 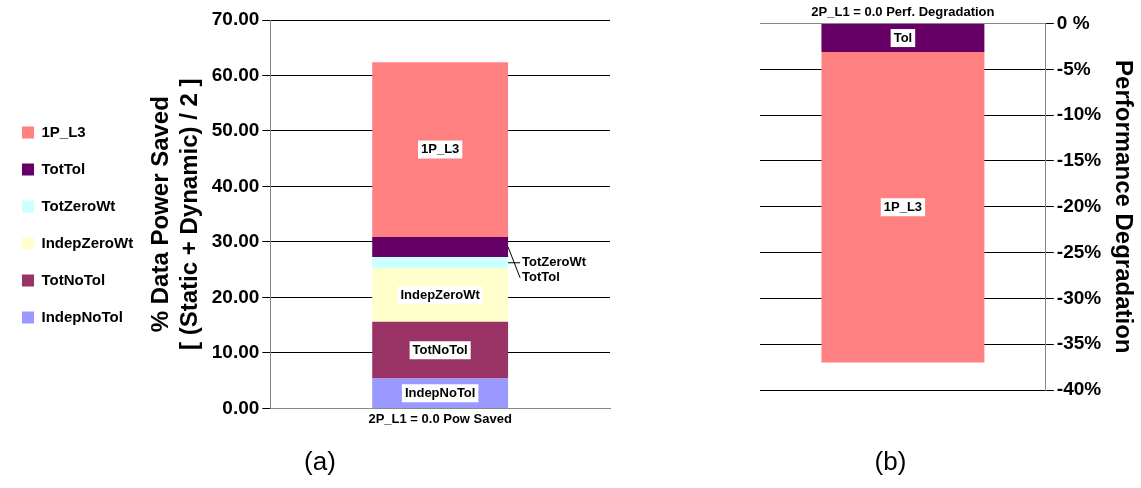 What do you see at coordinates (1079, 389) in the screenshot?
I see `y2-tick-label: -40%` at bounding box center [1079, 389].